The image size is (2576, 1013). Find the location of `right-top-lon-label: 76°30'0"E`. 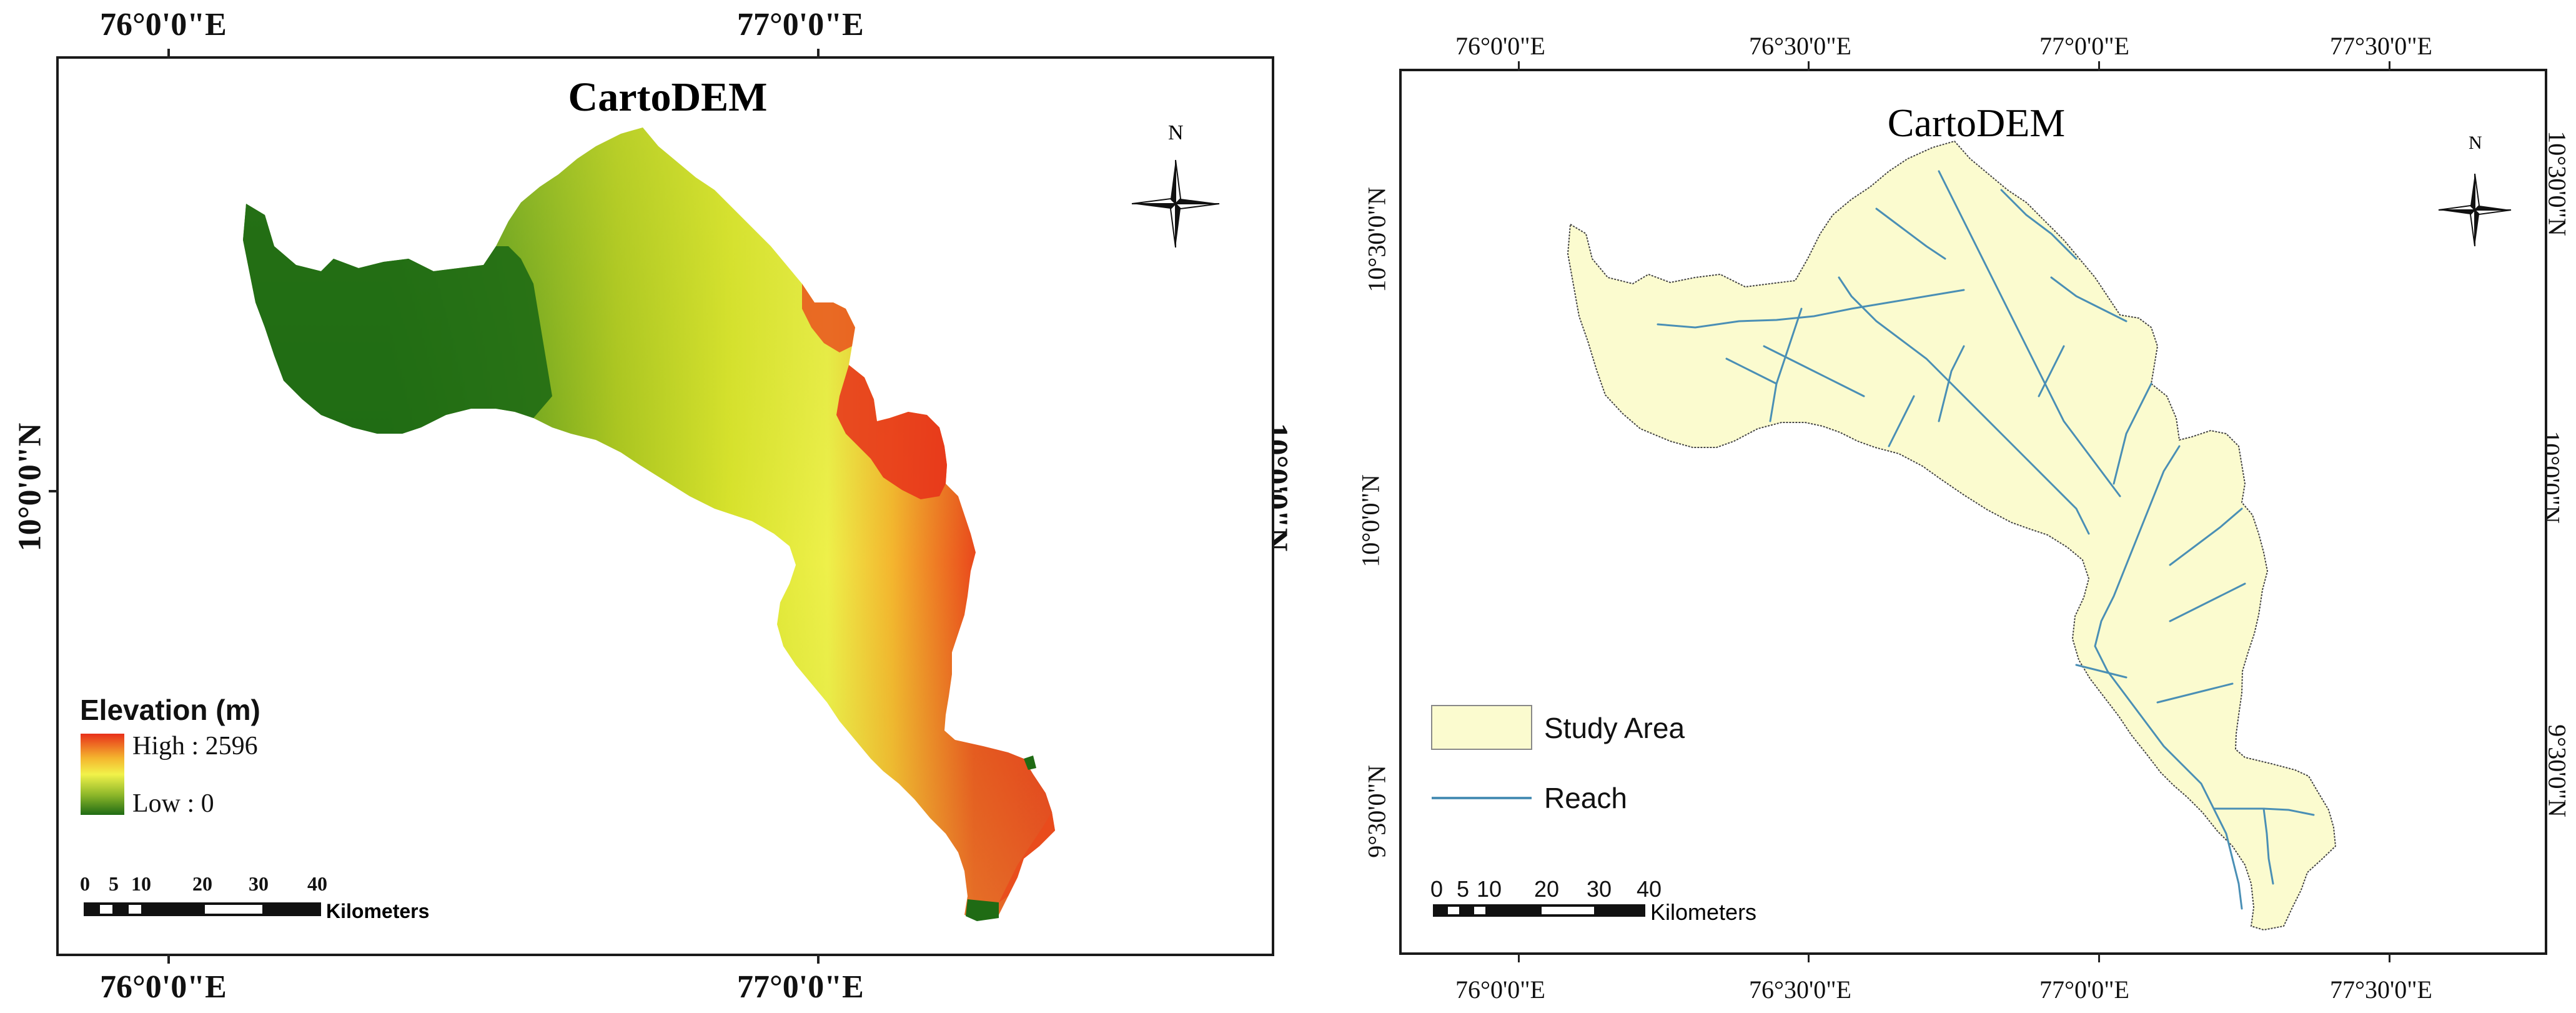

right-top-lon-label: 76°30'0"E is located at coordinates (1800, 46).